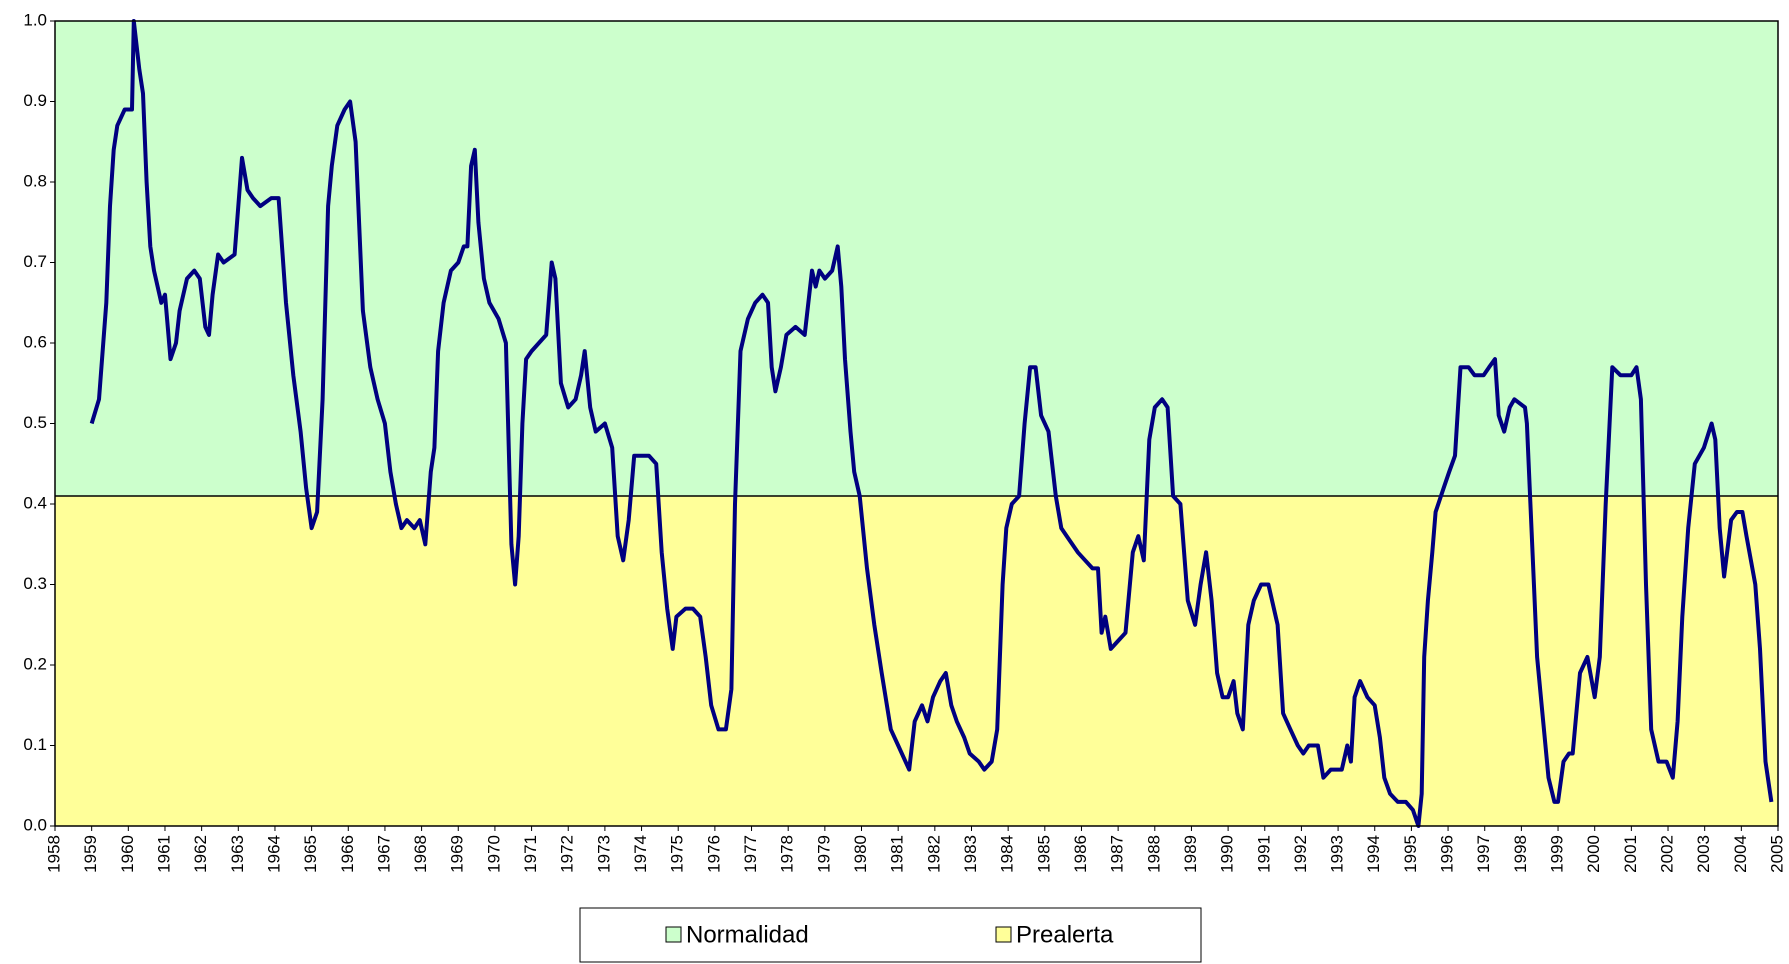 The height and width of the screenshot is (964, 1789). I want to click on x-tick-label: 1975, so click(677, 854).